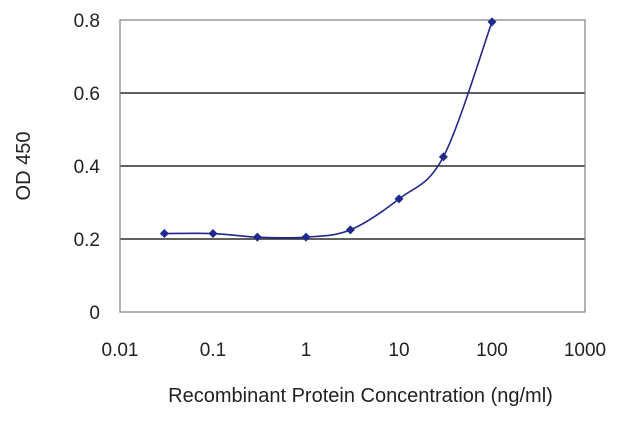  I want to click on y-tick-label-1: 0.2, so click(87, 240).